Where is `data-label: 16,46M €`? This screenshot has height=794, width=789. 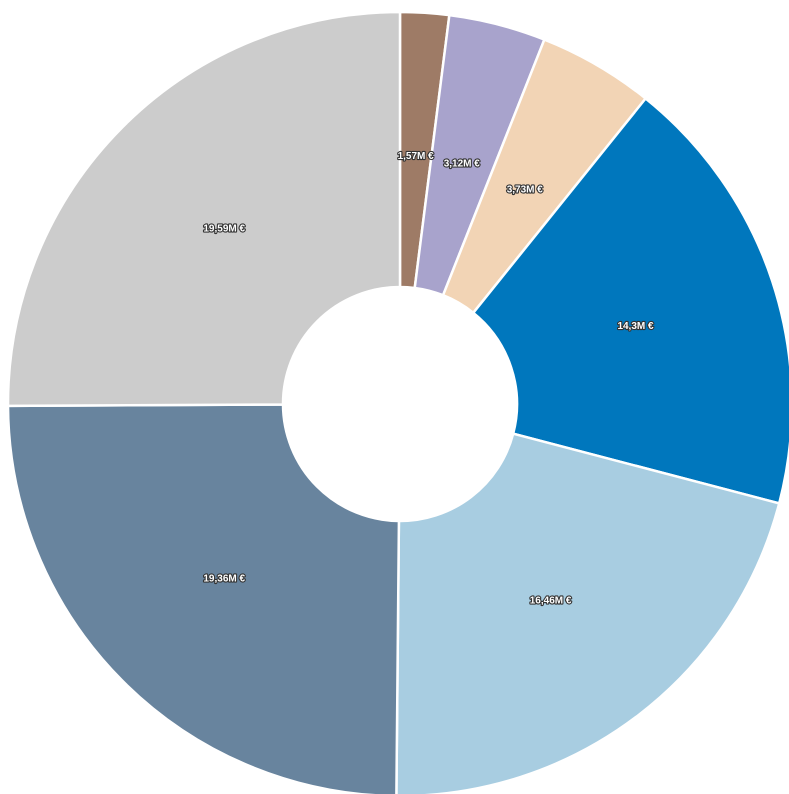
data-label: 16,46M € is located at coordinates (551, 601).